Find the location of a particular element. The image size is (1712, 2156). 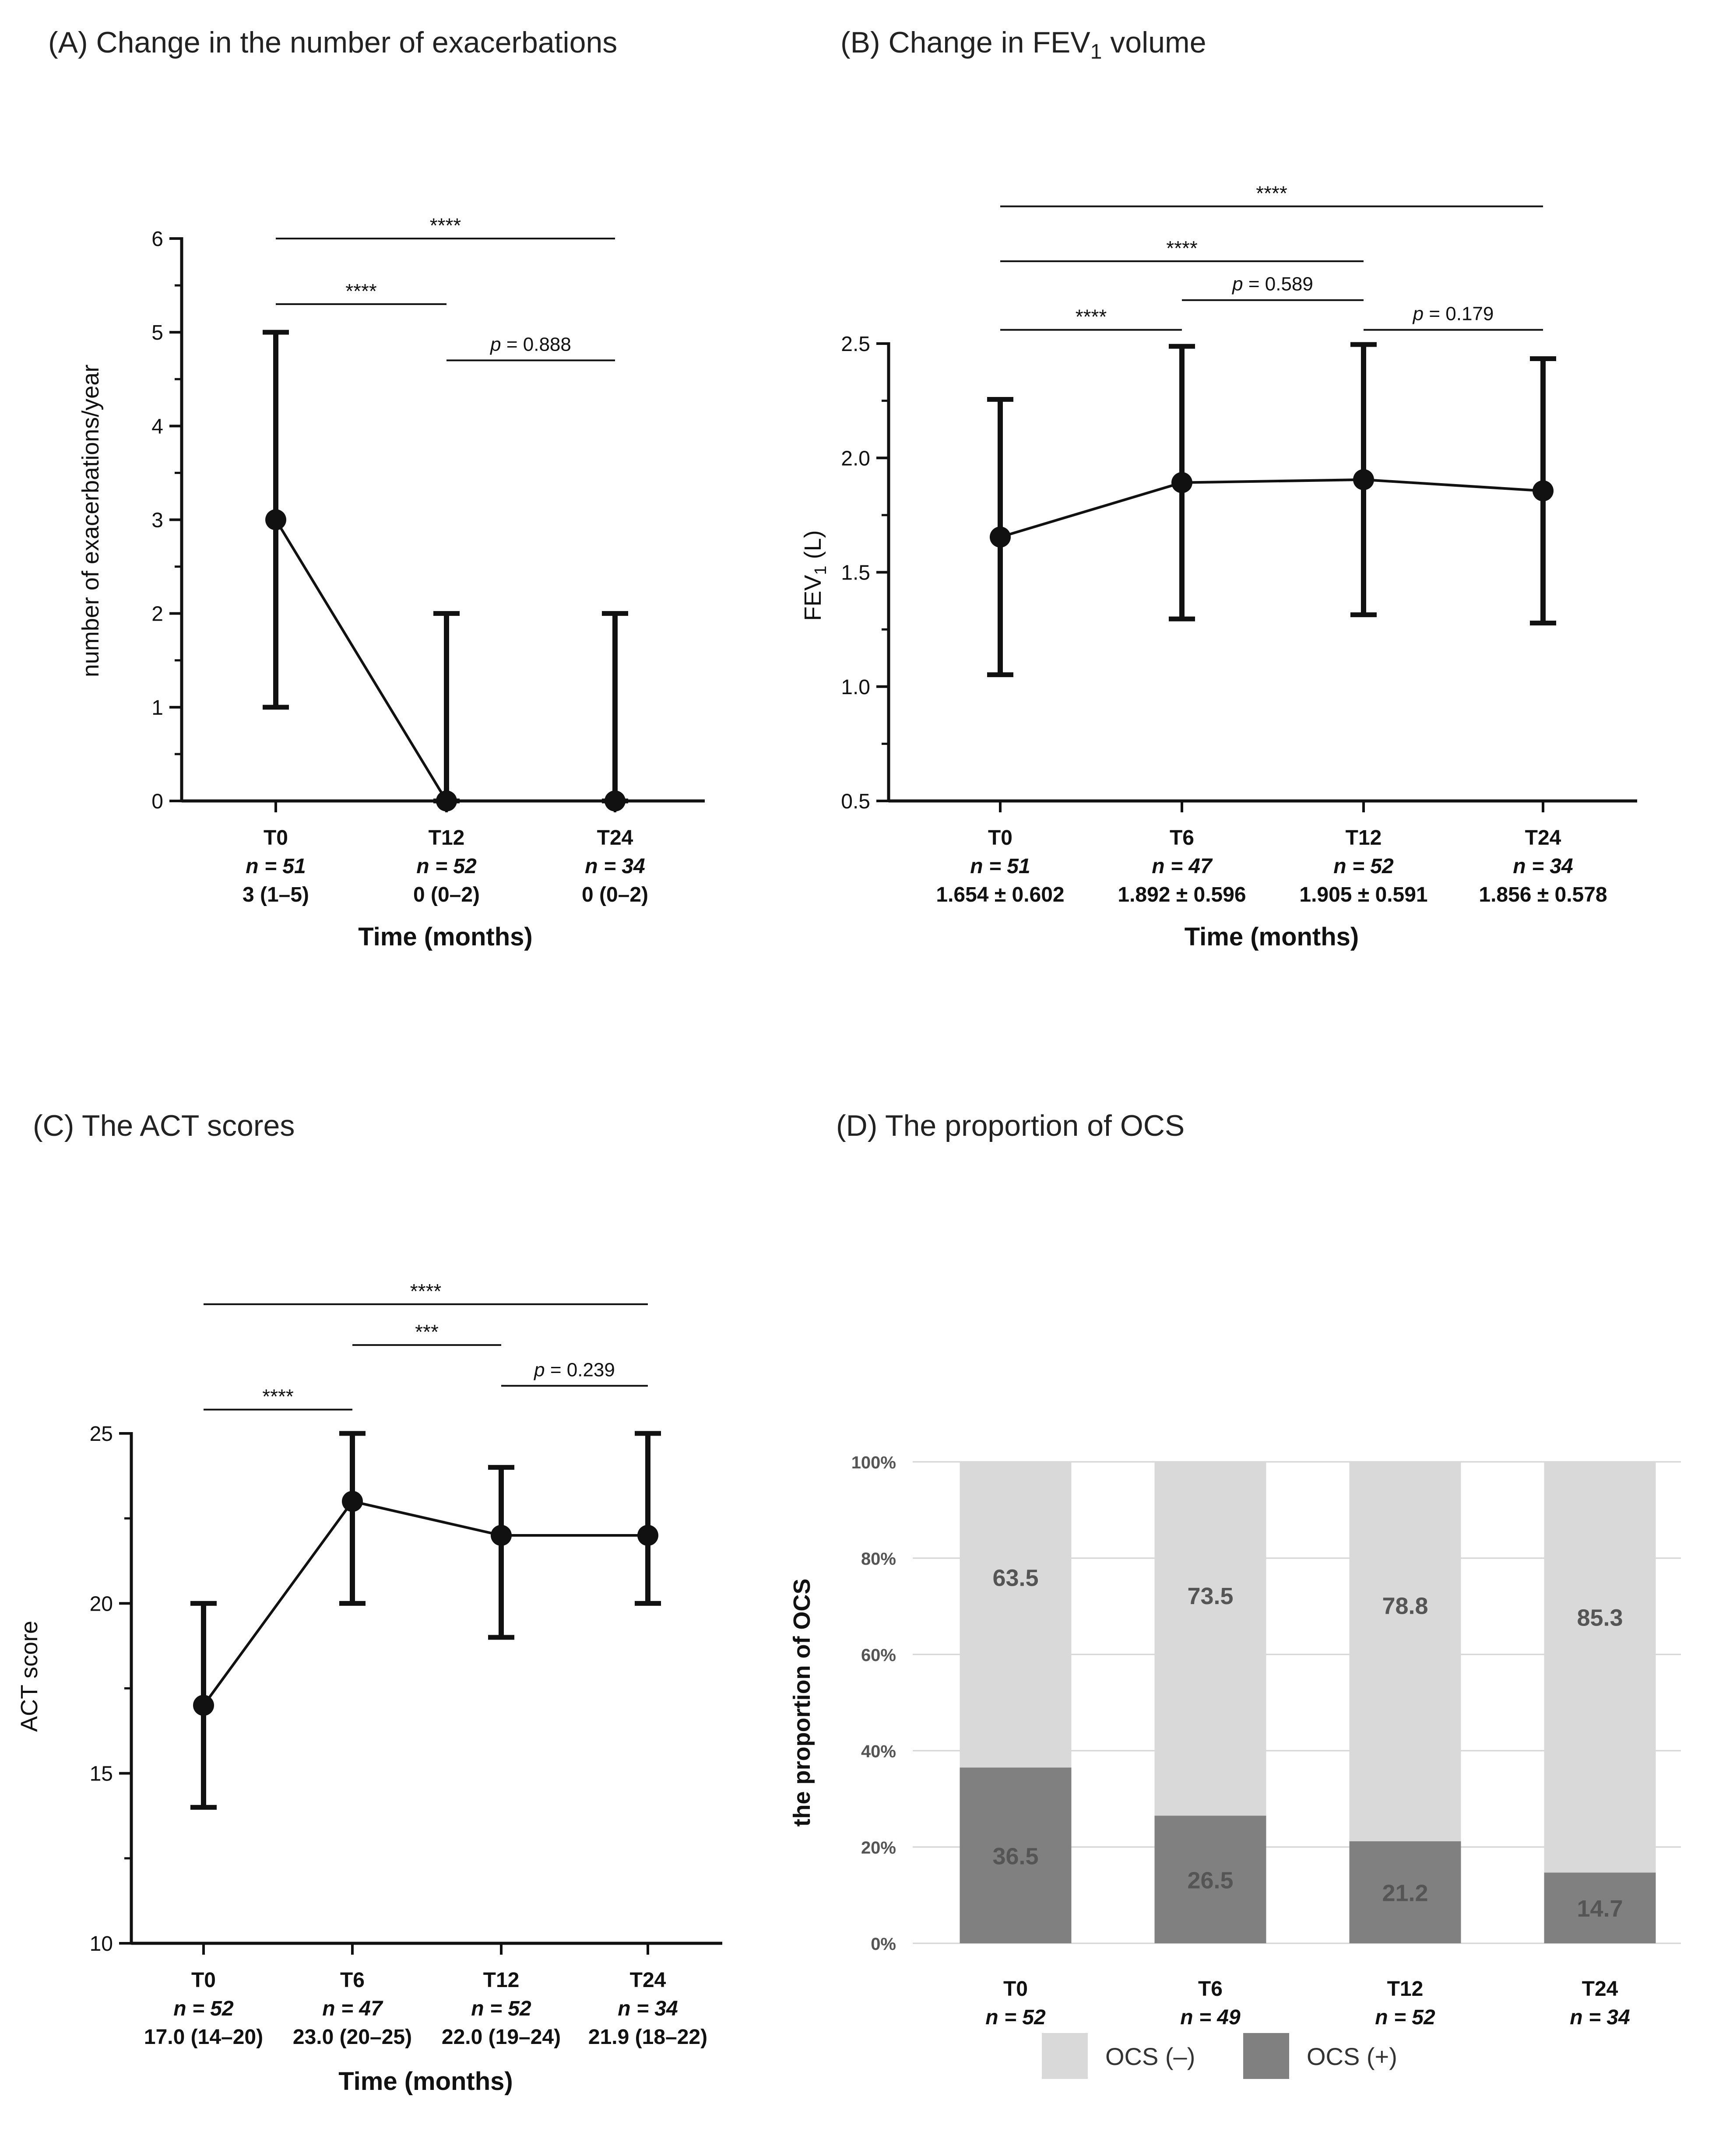

y-axis-label: the proportion of OCS is located at coordinates (802, 1703).